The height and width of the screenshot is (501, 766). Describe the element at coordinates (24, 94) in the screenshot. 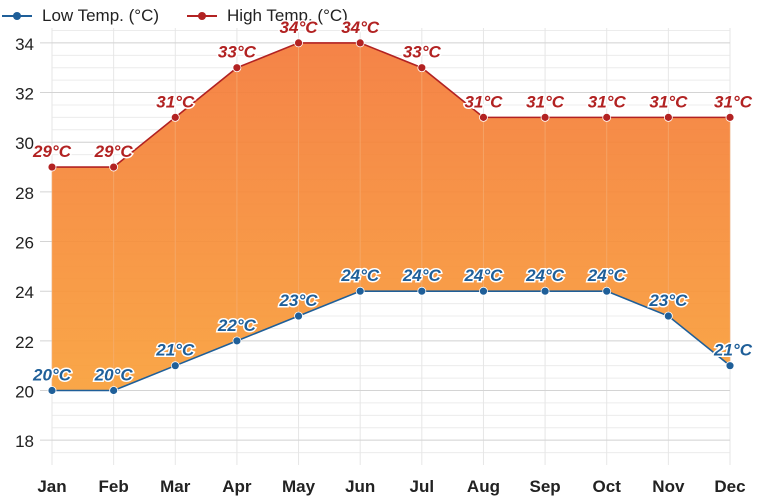

I see `y-tick-label: 32` at that location.